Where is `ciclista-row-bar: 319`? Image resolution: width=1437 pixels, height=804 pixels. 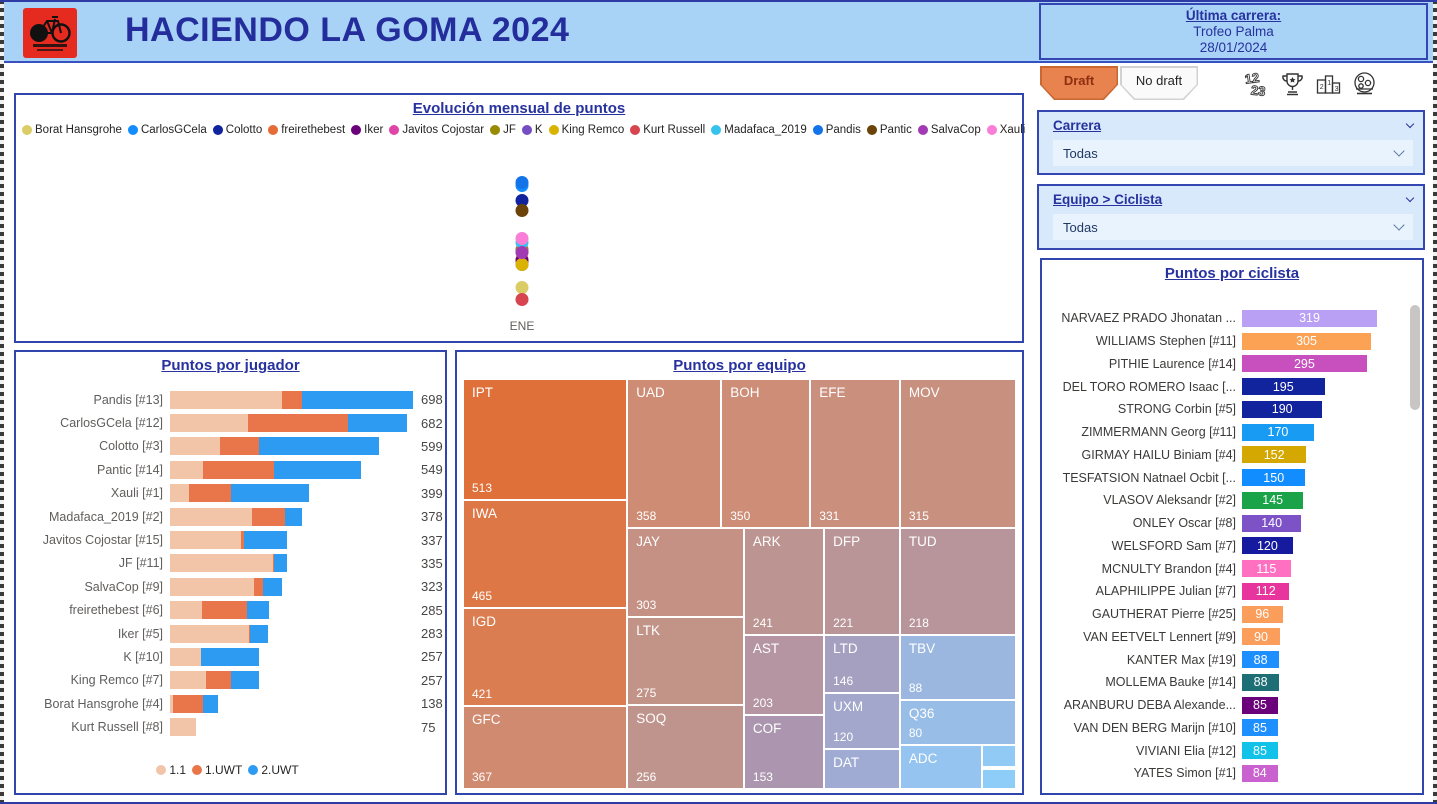
ciclista-row-bar: 319 is located at coordinates (1309, 318).